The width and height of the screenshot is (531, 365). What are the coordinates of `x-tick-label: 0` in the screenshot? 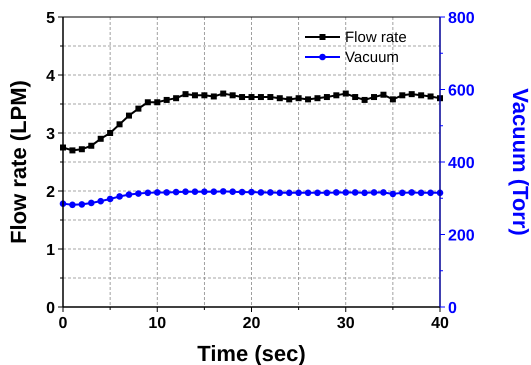 It's located at (63, 323).